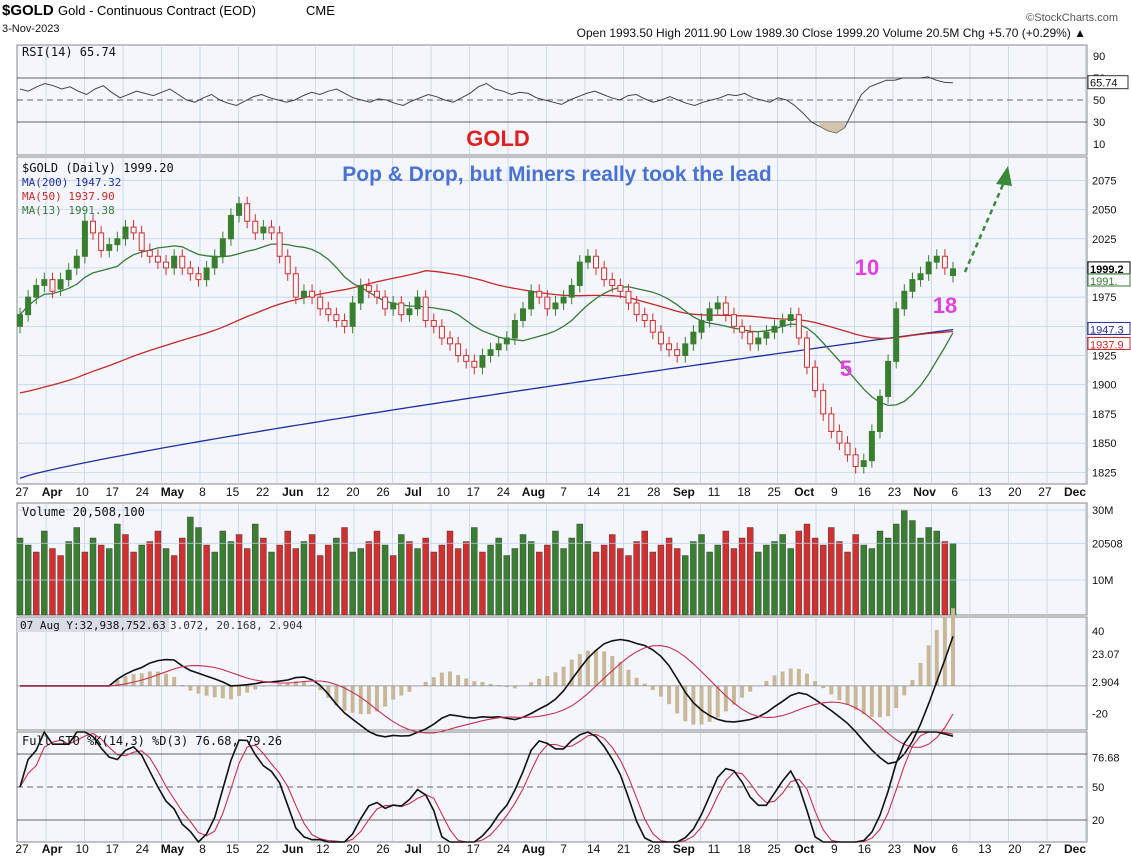 The image size is (1131, 858). What do you see at coordinates (1108, 82) in the screenshot?
I see `rsi-last-box` at bounding box center [1108, 82].